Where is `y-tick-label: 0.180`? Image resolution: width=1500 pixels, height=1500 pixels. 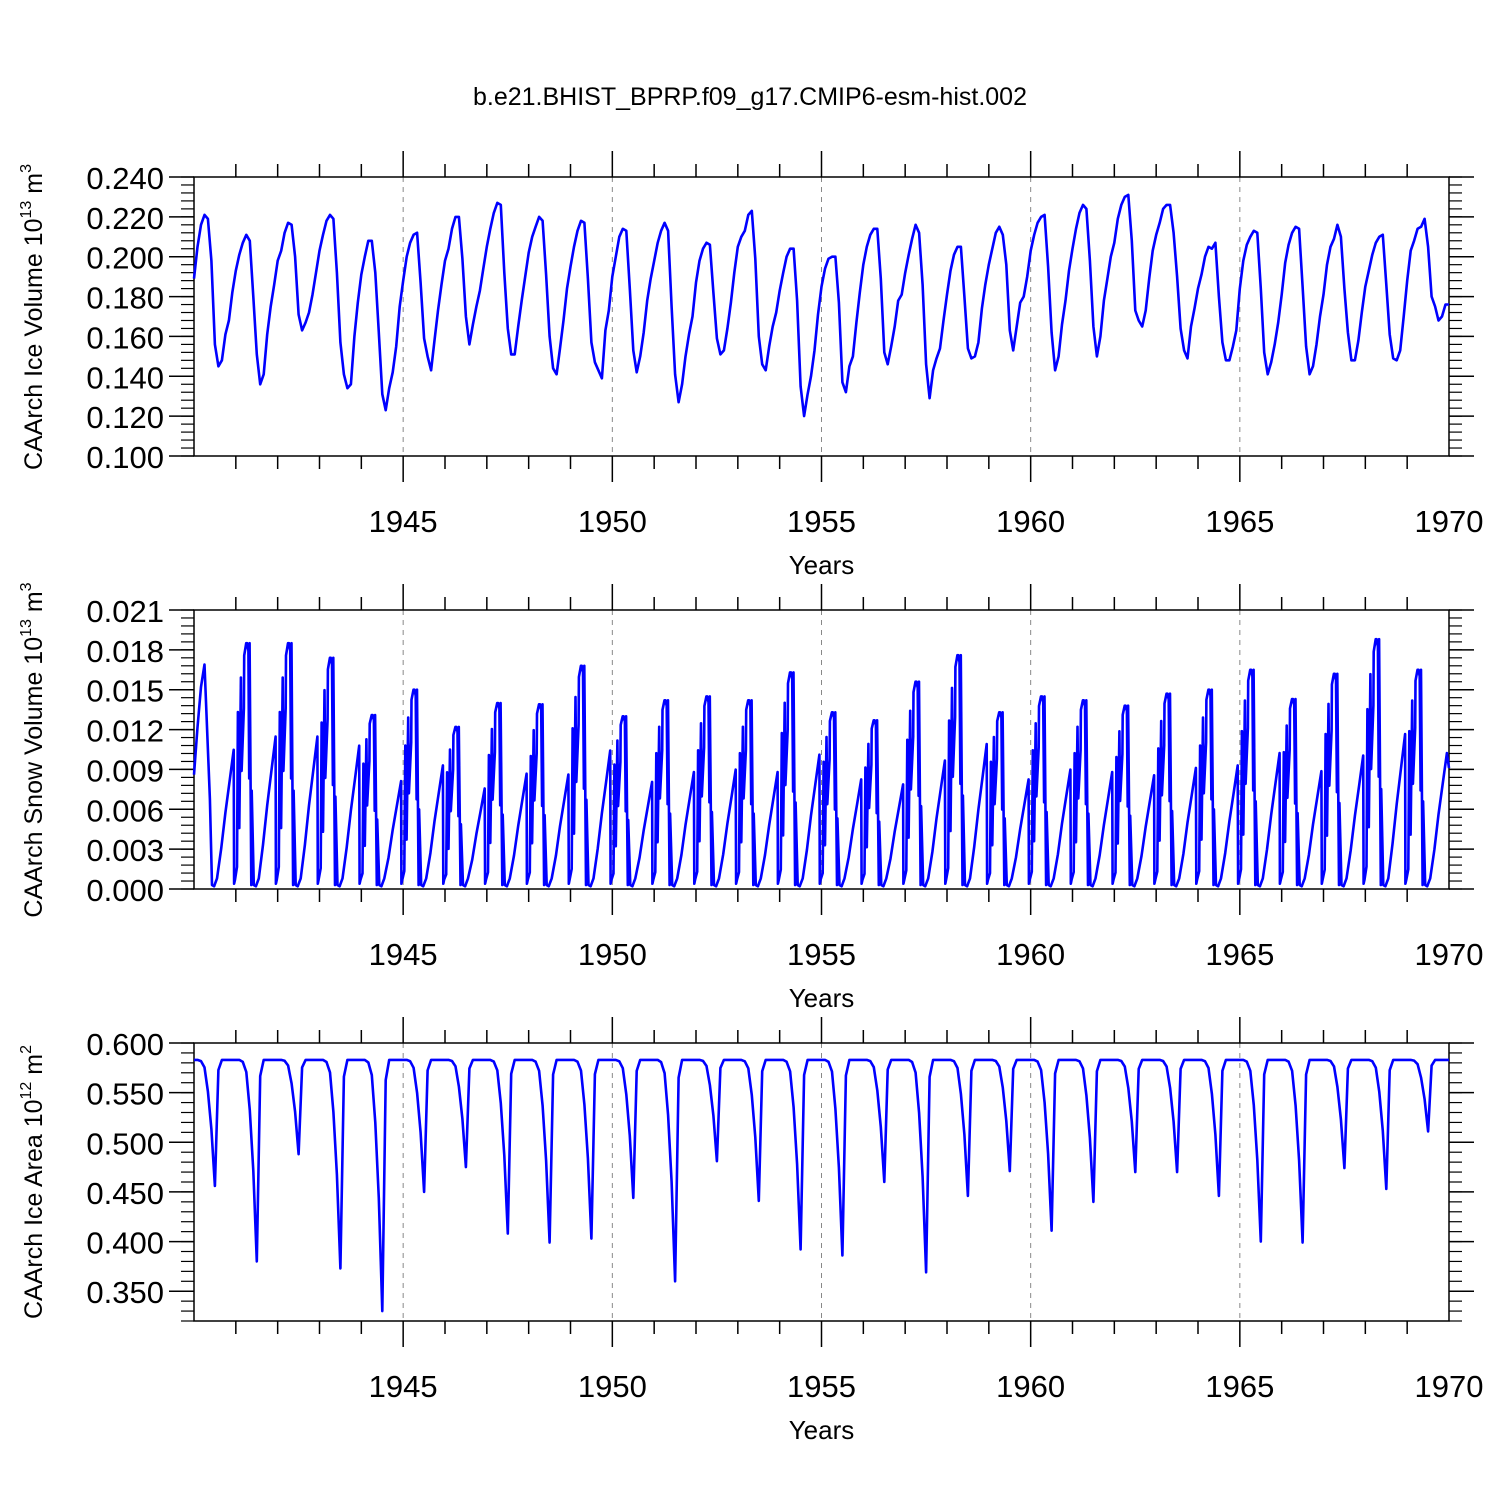 y-tick-label: 0.180 is located at coordinates (125, 298).